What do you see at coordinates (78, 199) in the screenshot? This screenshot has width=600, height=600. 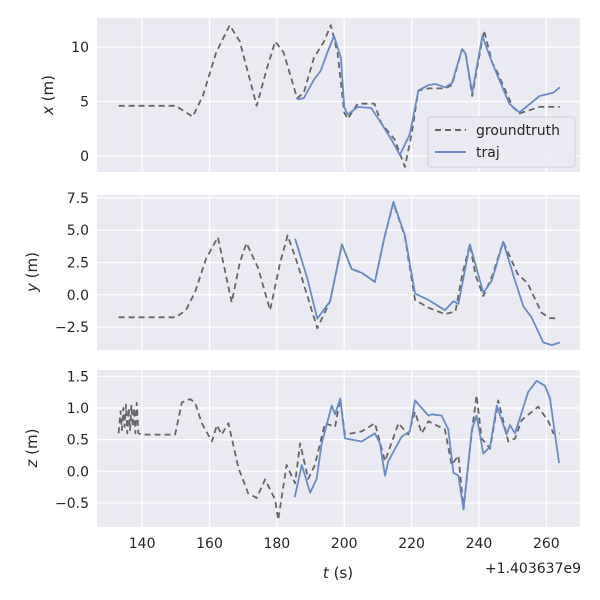 I see `y-tick-label: 7.5` at bounding box center [78, 199].